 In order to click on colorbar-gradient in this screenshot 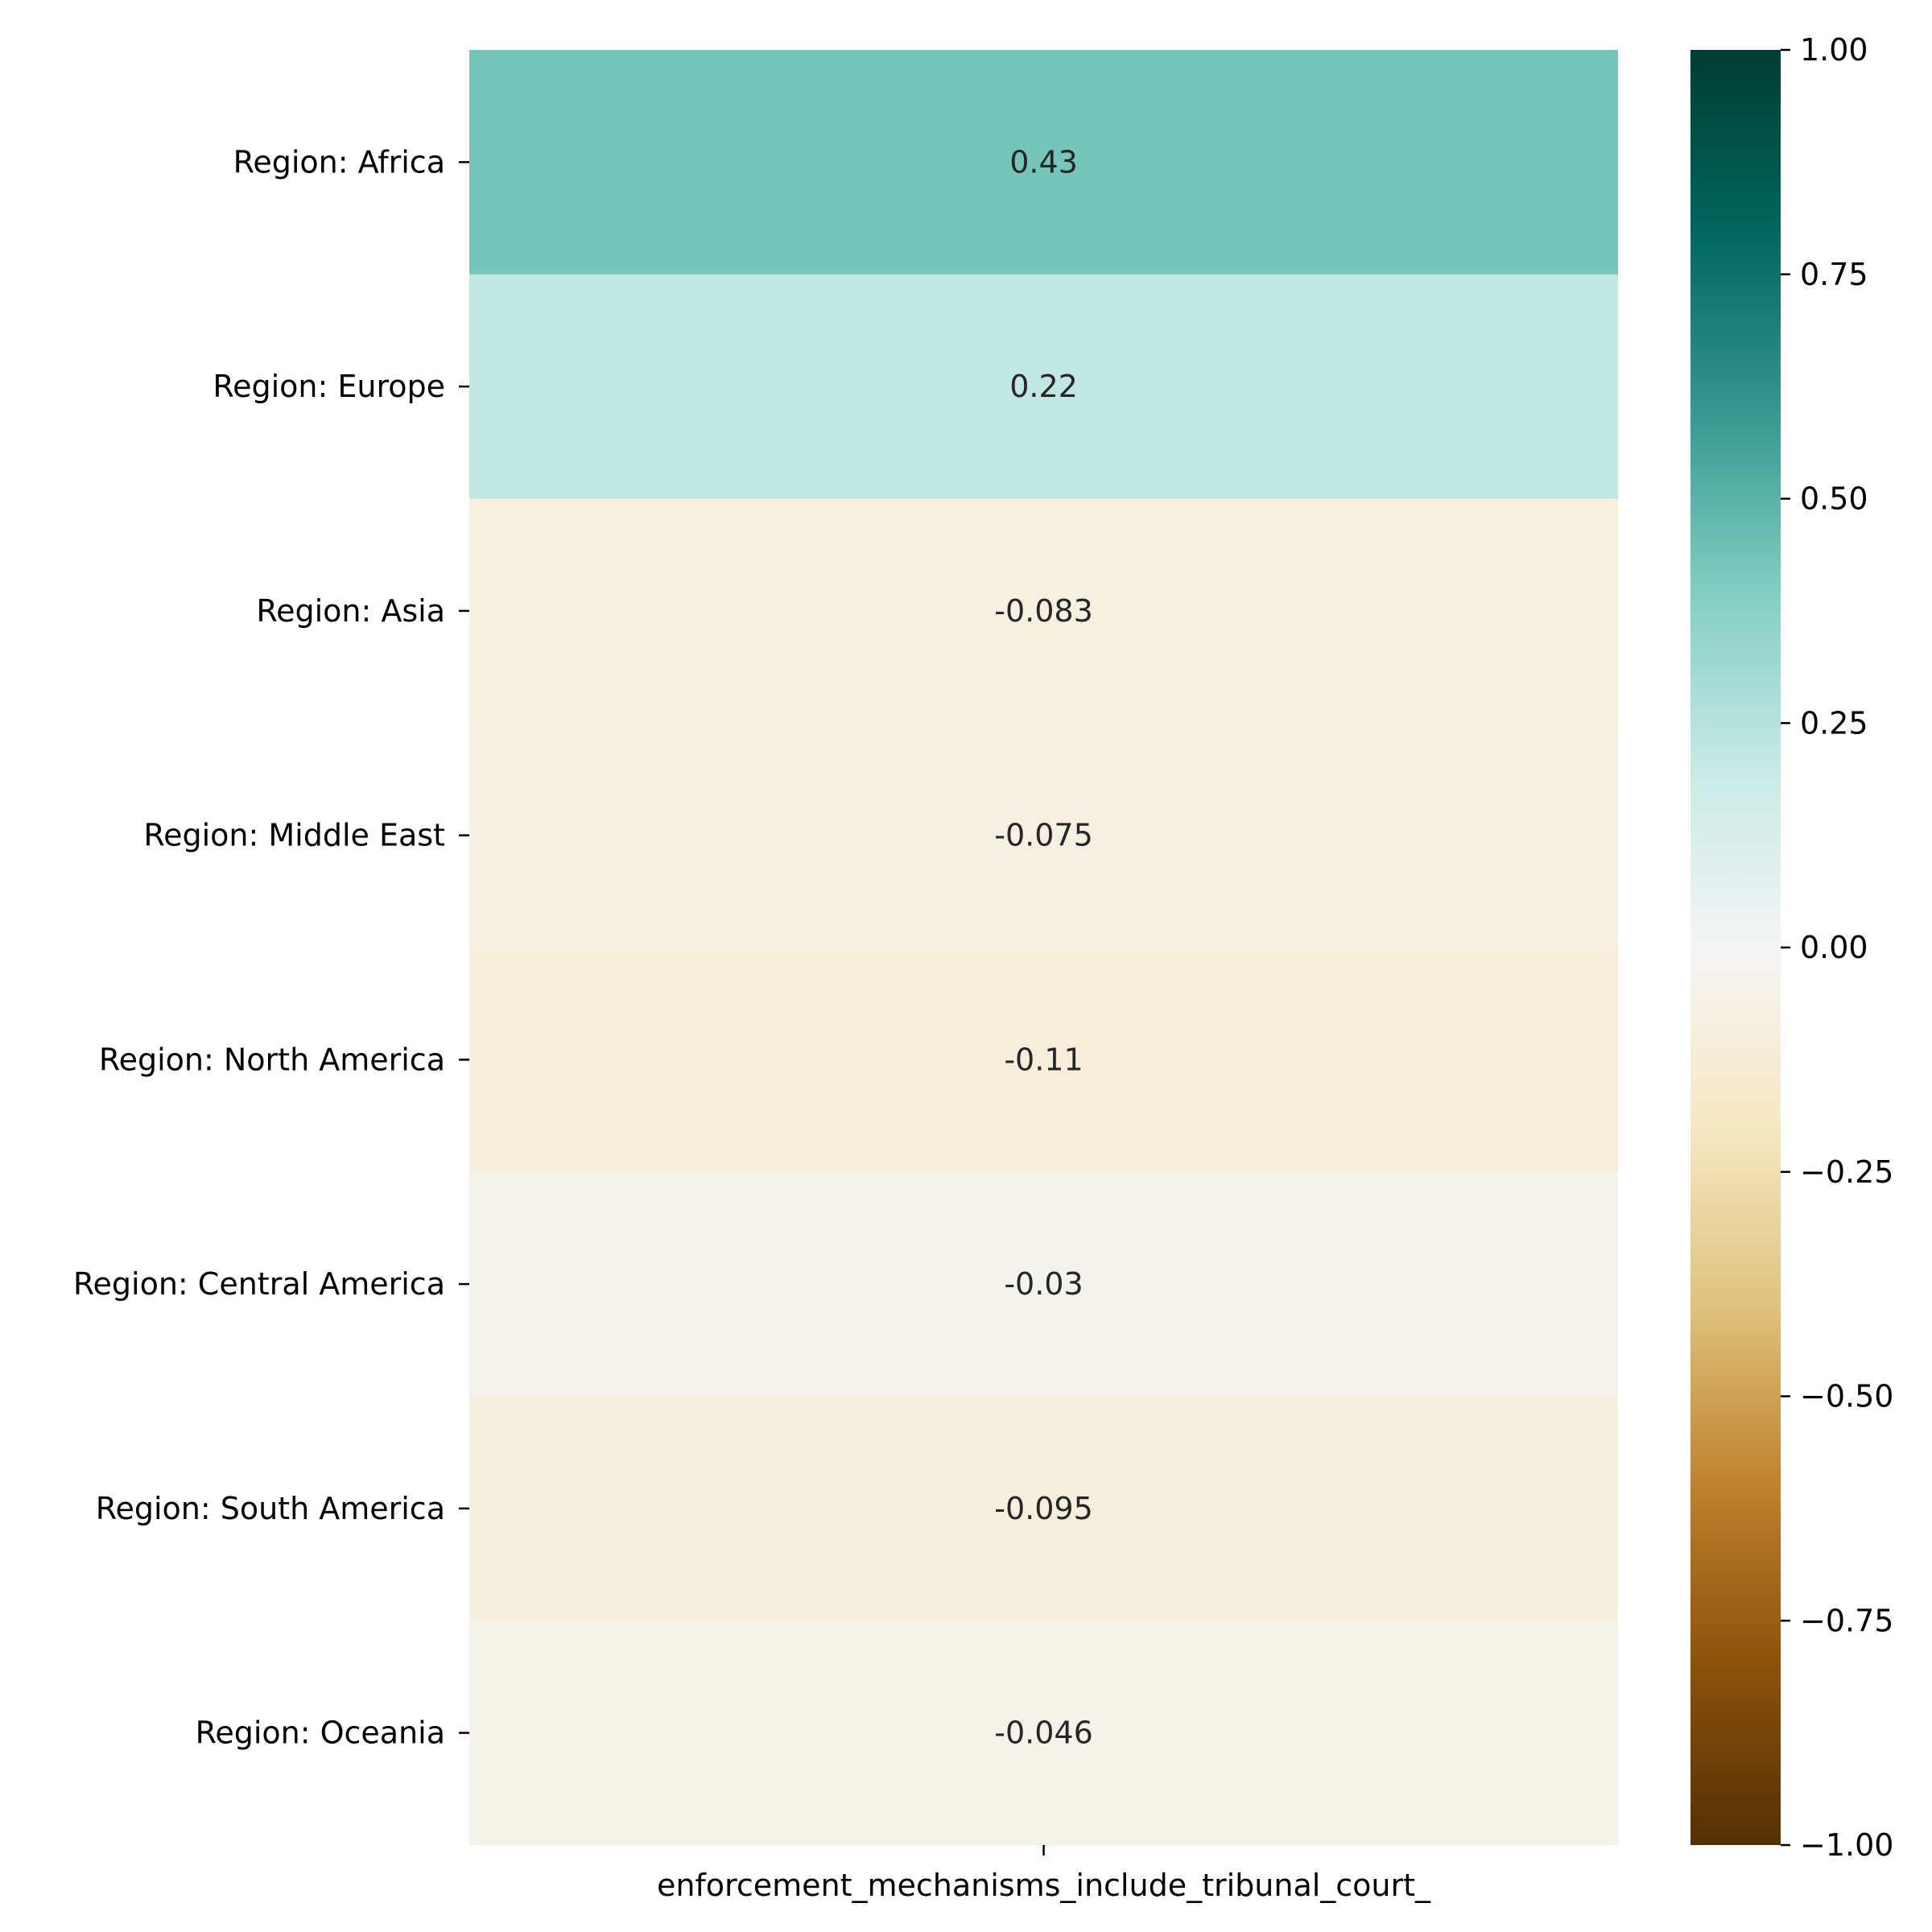, I will do `click(1735, 947)`.